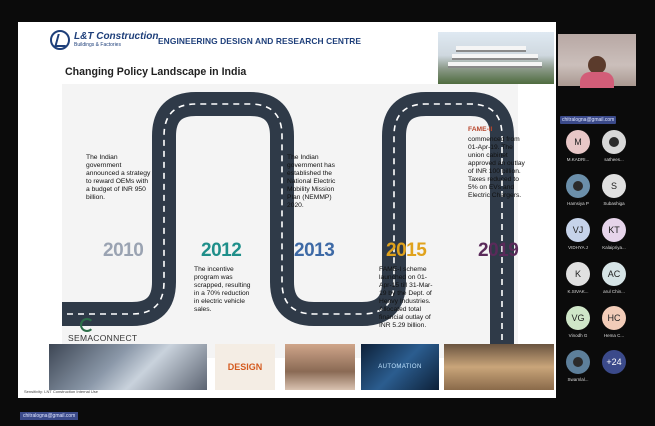 This screenshot has height=426, width=655. What do you see at coordinates (60, 40) in the screenshot?
I see `lt-circle-icon` at bounding box center [60, 40].